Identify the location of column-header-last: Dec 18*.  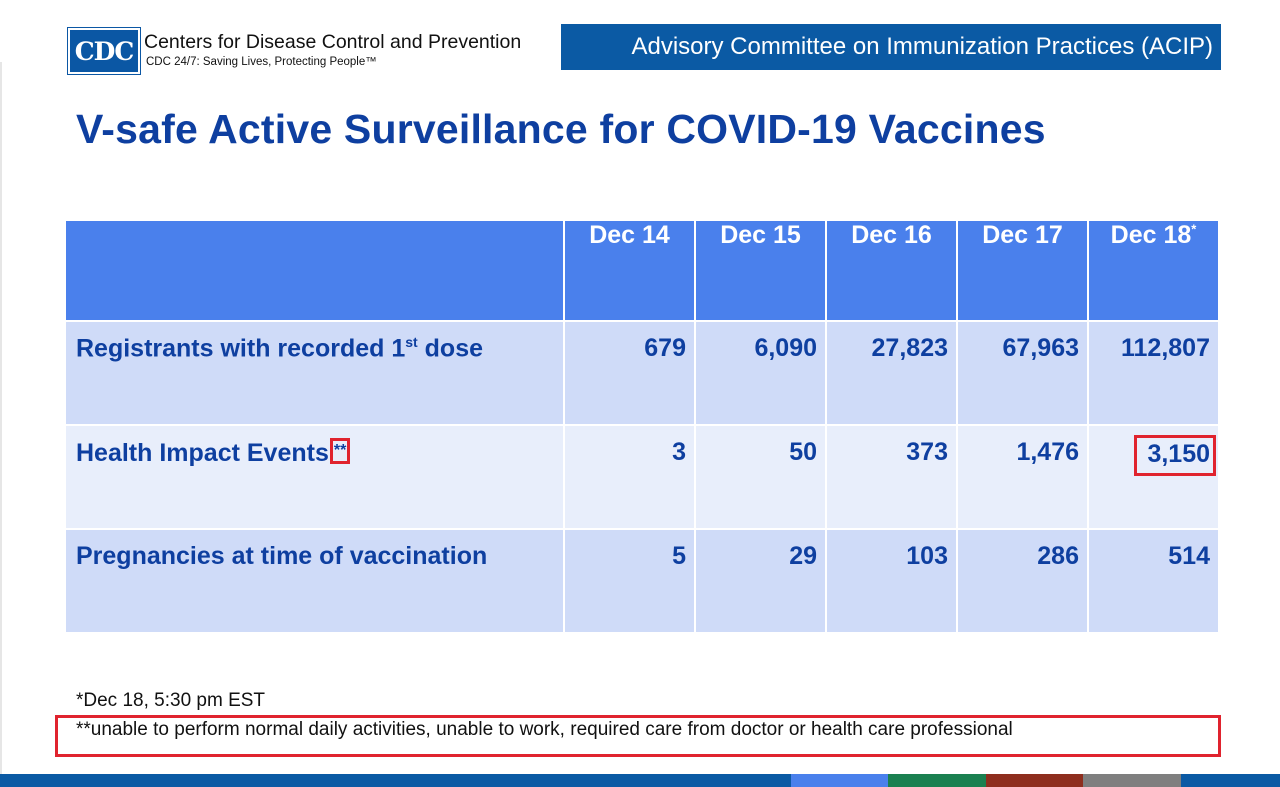
(1153, 270).